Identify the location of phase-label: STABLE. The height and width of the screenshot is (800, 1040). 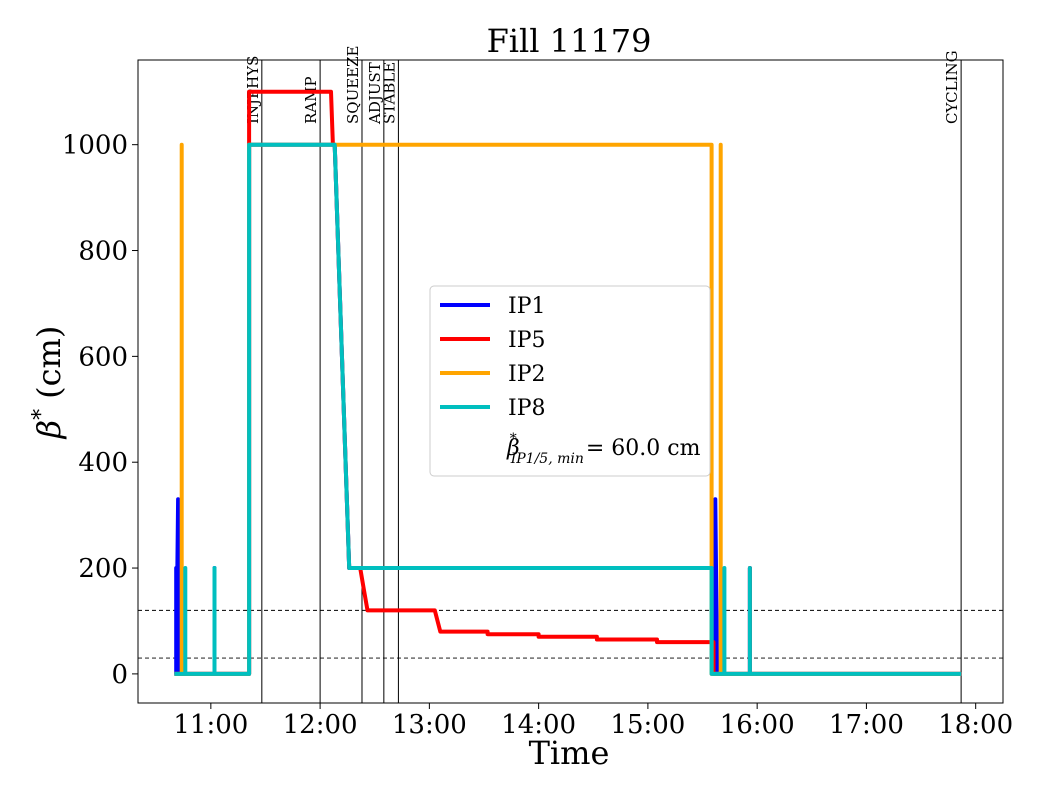
(389, 93).